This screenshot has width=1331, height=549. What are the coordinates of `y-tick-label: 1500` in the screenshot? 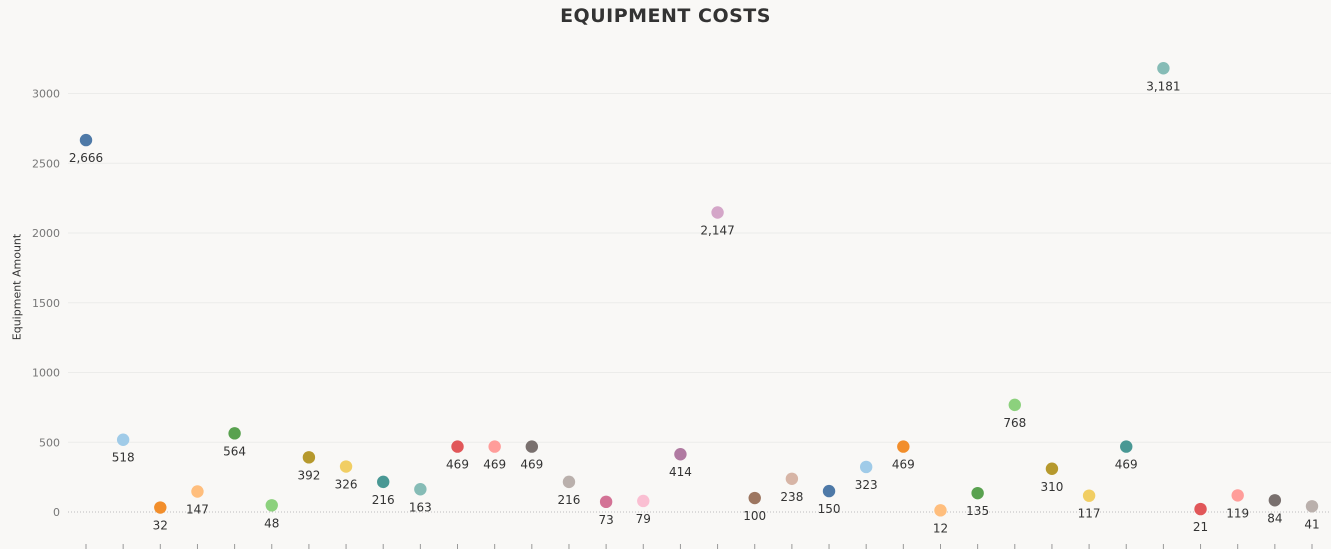 It's located at (46, 303).